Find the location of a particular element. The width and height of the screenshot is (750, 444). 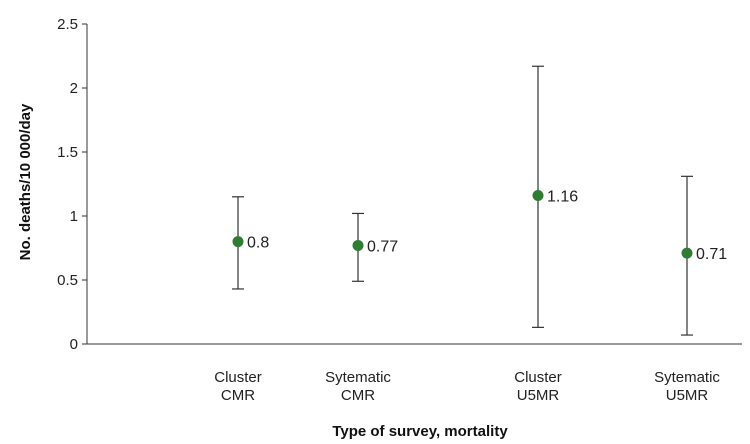

data-point-group: 0.8 is located at coordinates (250, 243).